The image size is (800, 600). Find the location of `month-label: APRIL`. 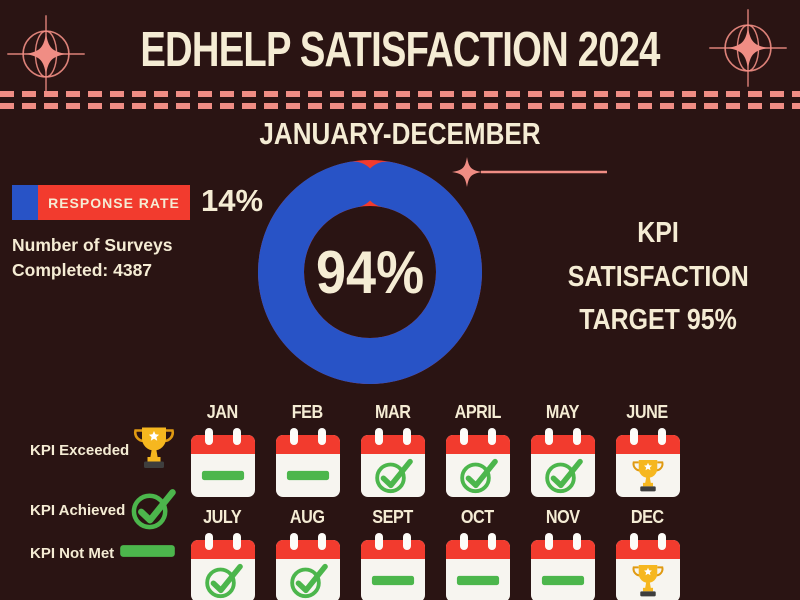

month-label: APRIL is located at coordinates (477, 412).